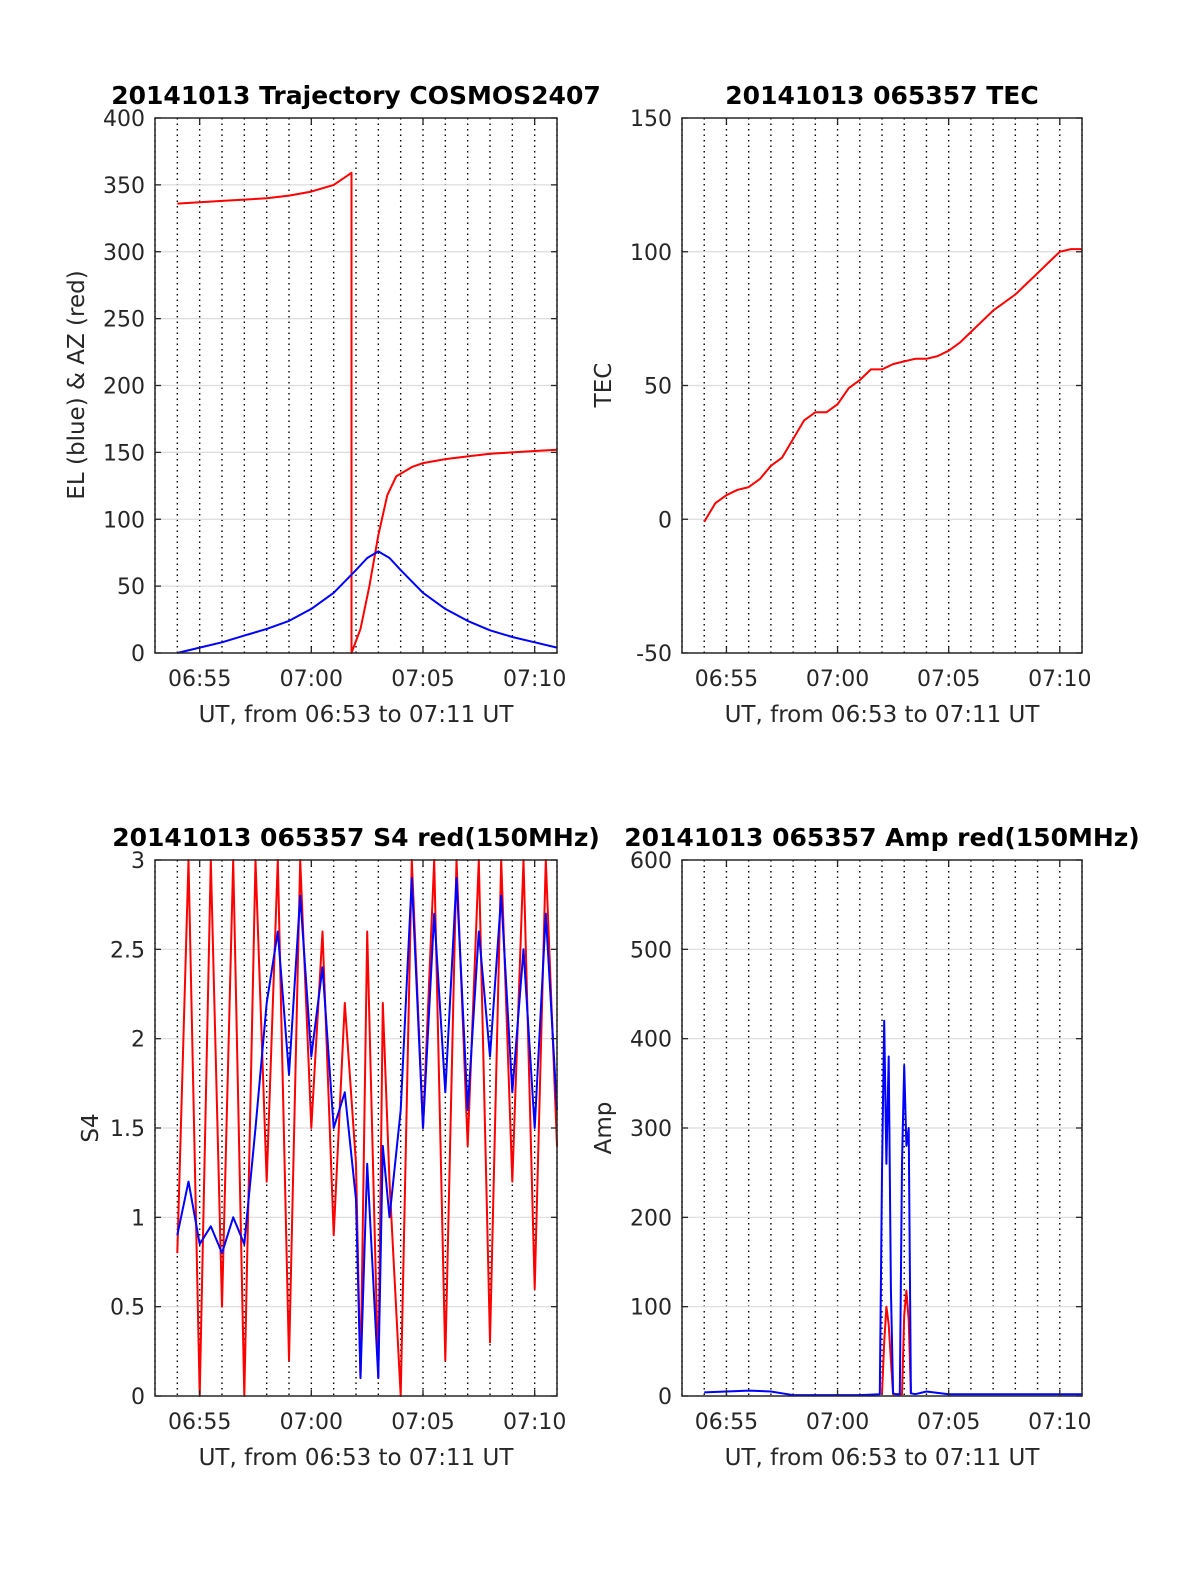  Describe the element at coordinates (356, 95) in the screenshot. I see `chart-title: 20141013 Trajectory COSMOS2407` at that location.